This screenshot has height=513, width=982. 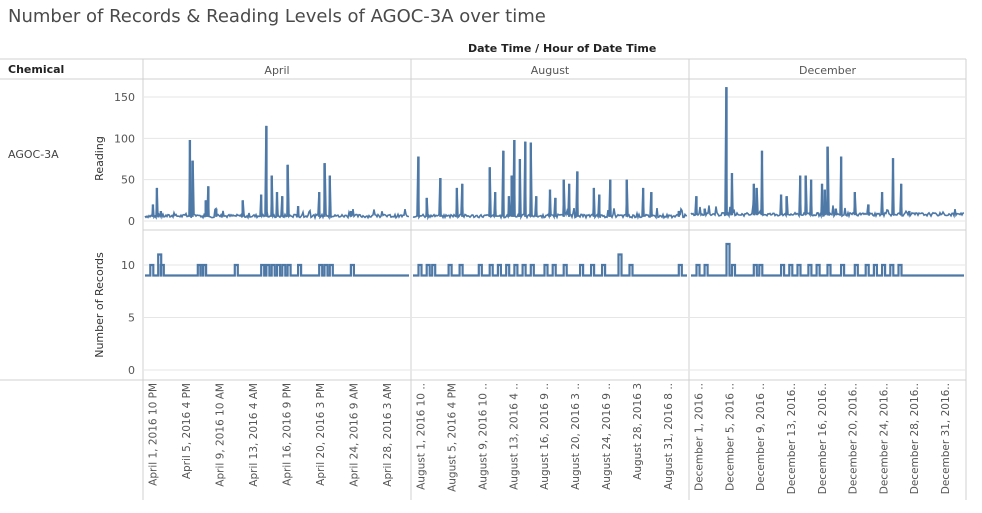 I want to click on row-label-chemical: AGOC-3A, so click(x=33, y=154).